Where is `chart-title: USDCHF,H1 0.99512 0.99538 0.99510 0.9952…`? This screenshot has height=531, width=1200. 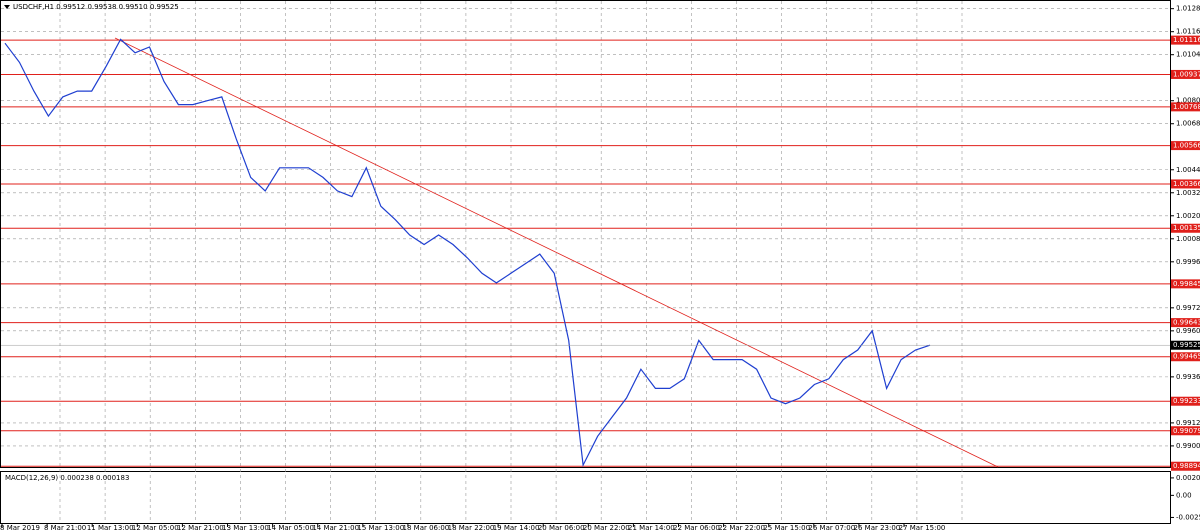 chart-title: USDCHF,H1 0.99512 0.99538 0.99510 0.9952… is located at coordinates (96, 7).